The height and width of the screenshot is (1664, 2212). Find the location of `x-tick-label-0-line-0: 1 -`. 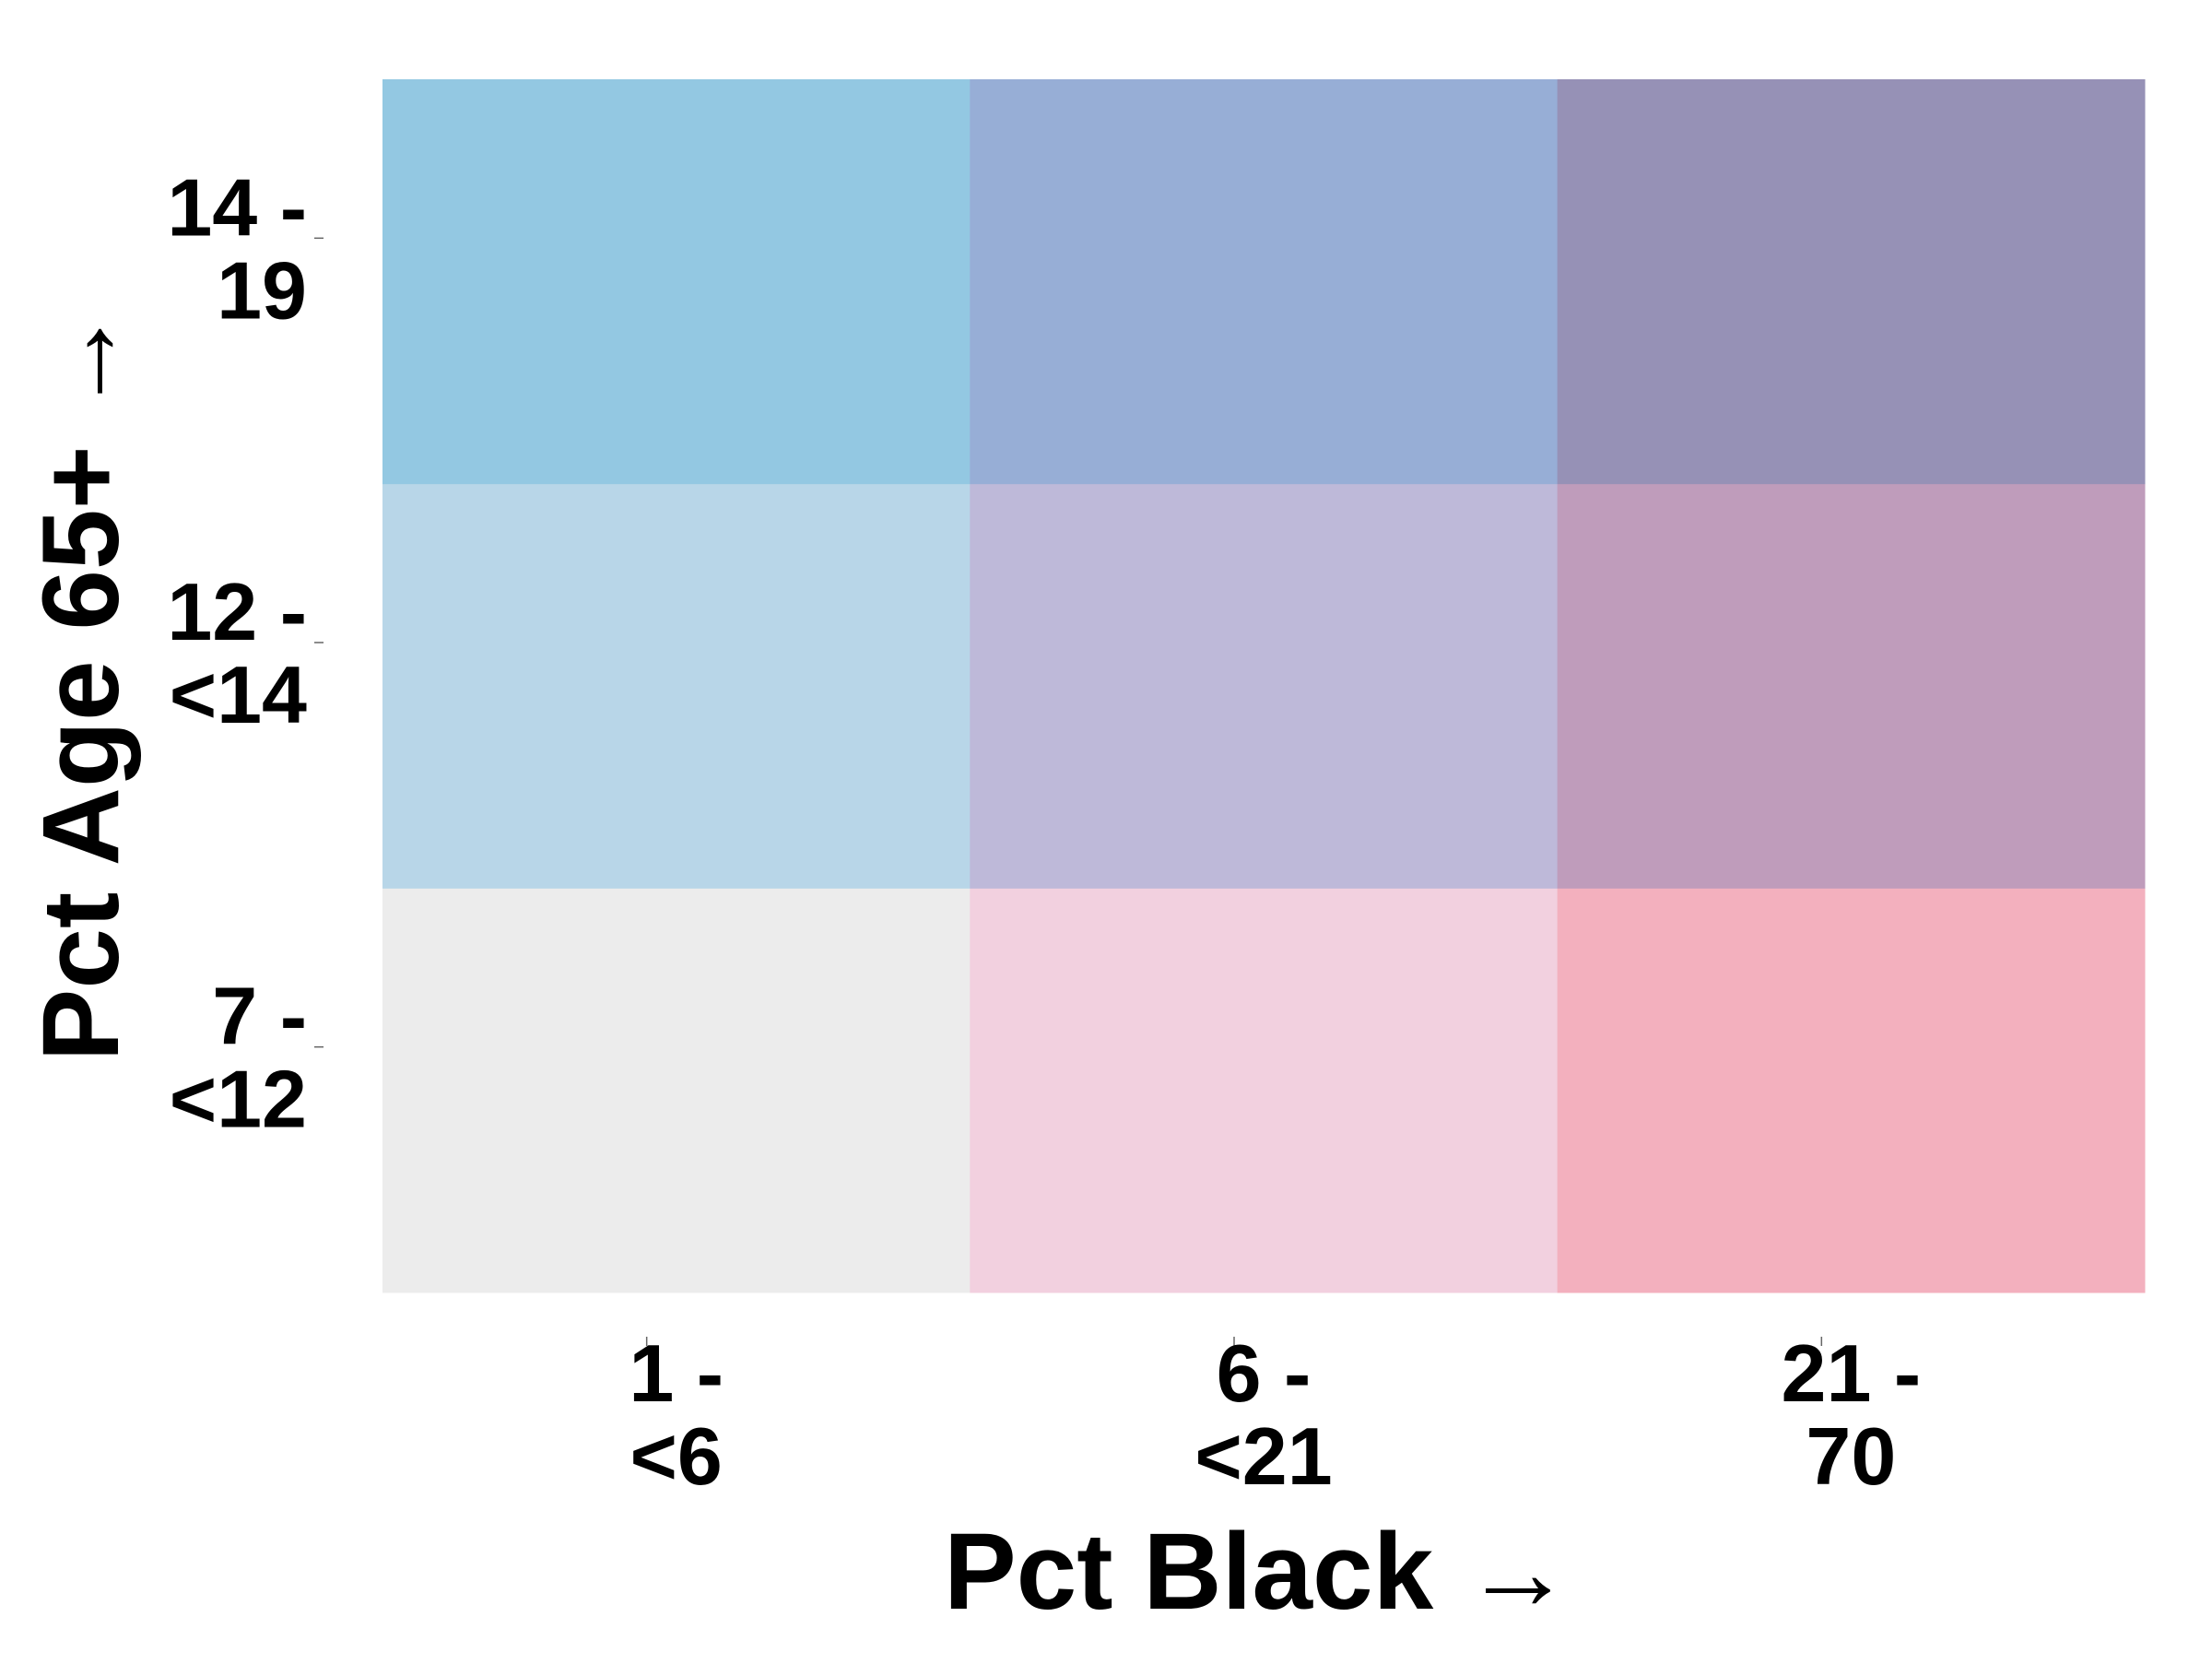

x-tick-label-0-line-0: 1 - is located at coordinates (676, 1373).